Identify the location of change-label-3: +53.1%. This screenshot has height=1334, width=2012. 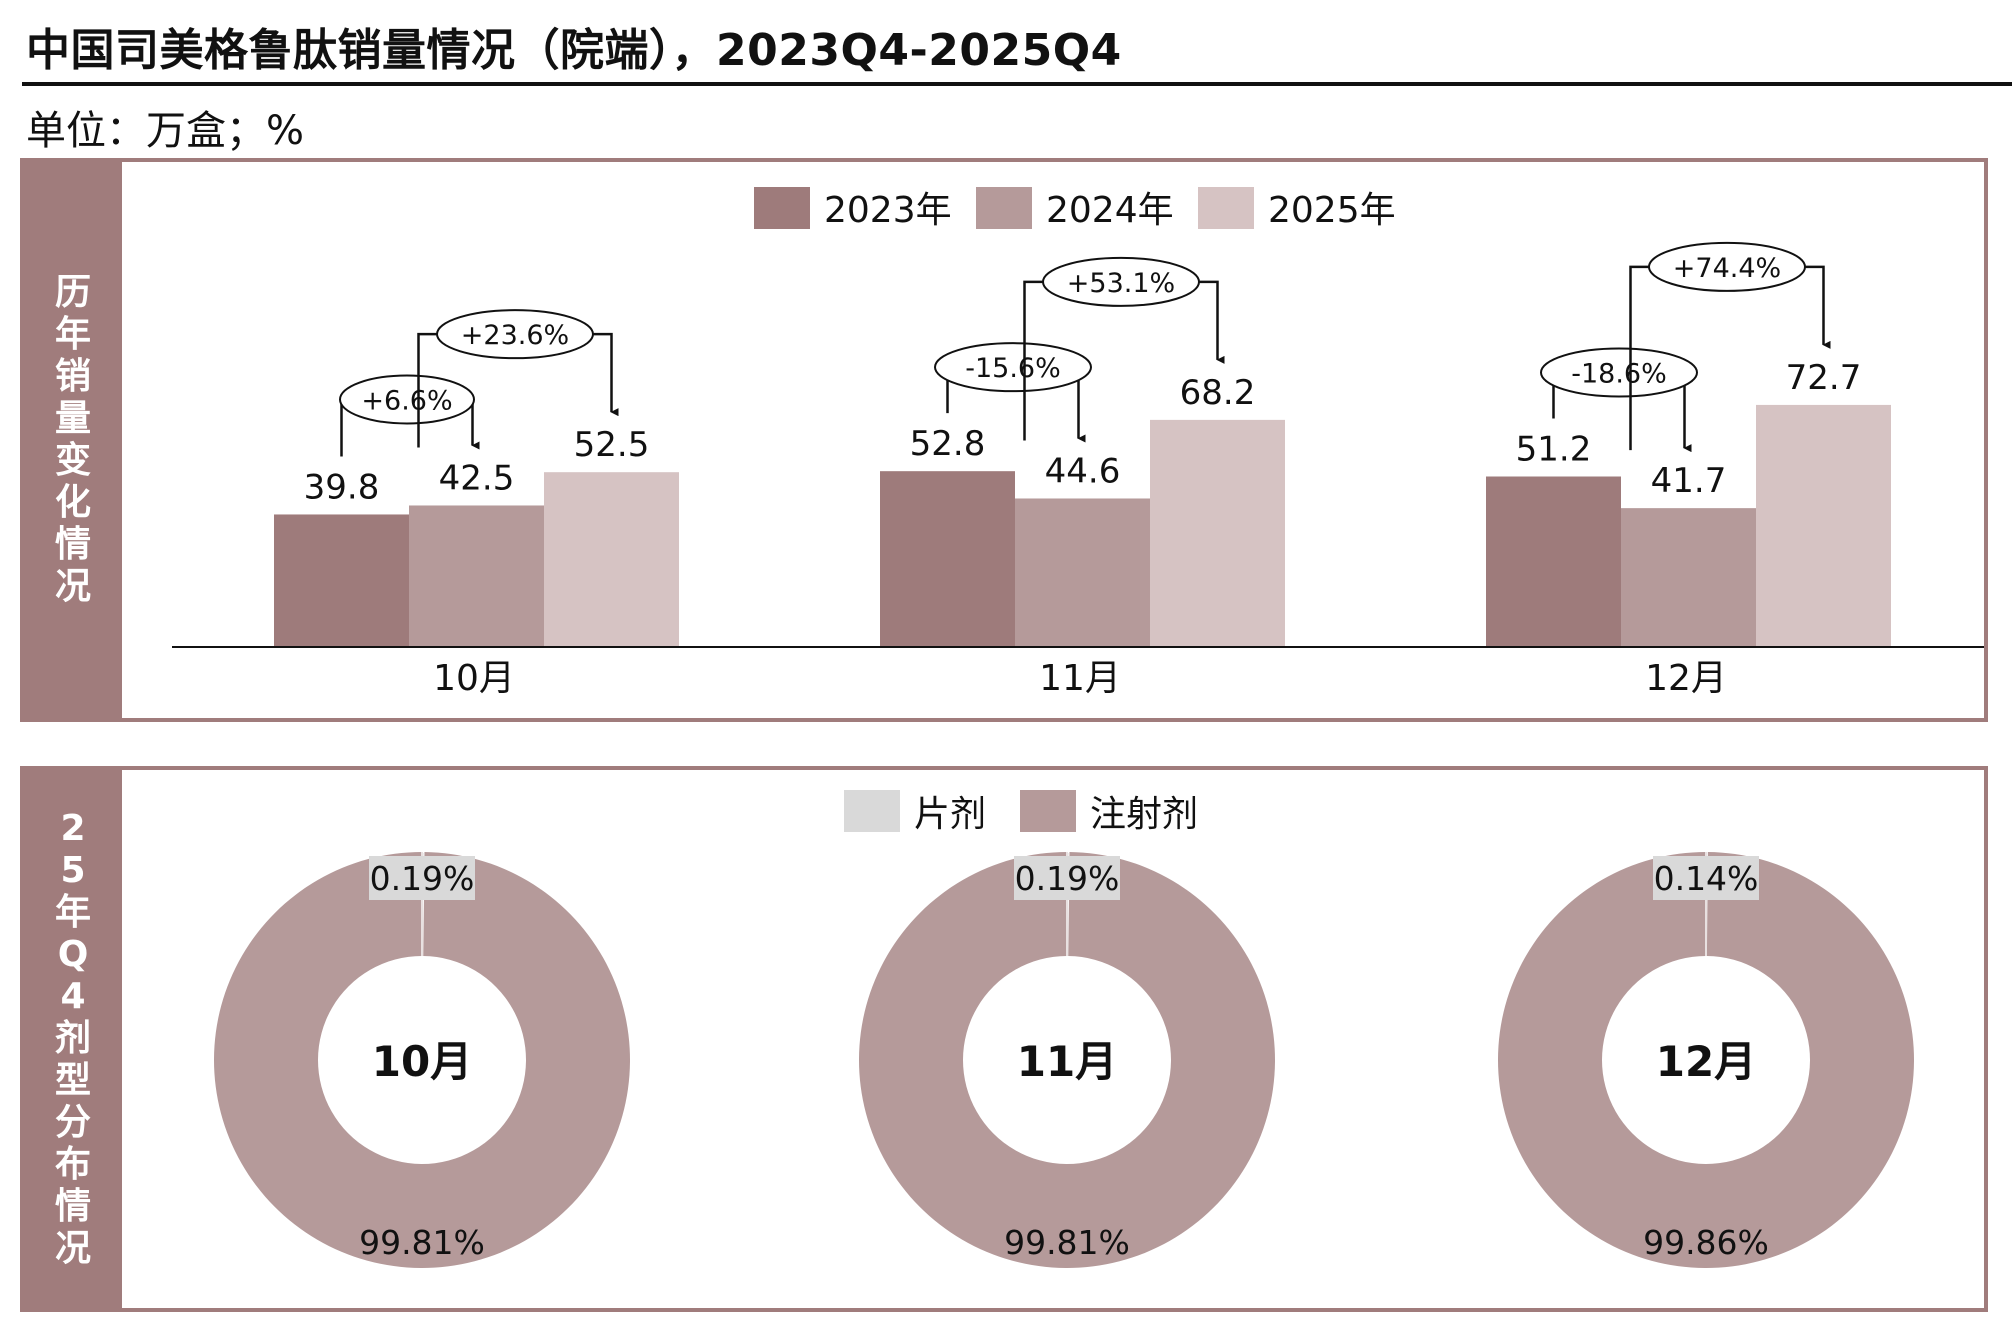
(1121, 283).